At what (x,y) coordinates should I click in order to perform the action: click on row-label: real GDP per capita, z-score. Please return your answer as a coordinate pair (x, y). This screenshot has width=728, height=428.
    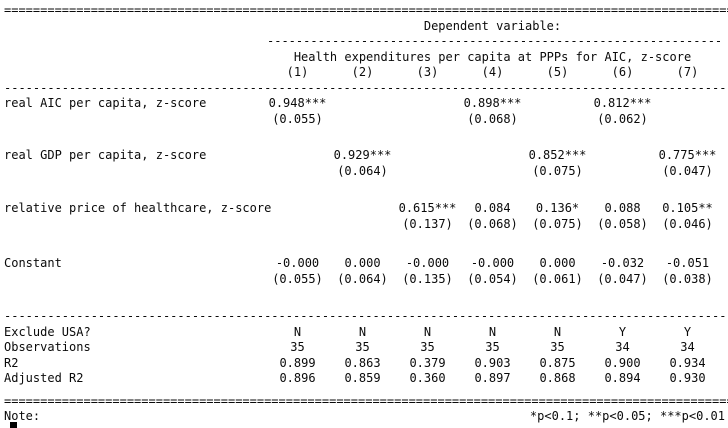
    Looking at the image, I should click on (105, 155).